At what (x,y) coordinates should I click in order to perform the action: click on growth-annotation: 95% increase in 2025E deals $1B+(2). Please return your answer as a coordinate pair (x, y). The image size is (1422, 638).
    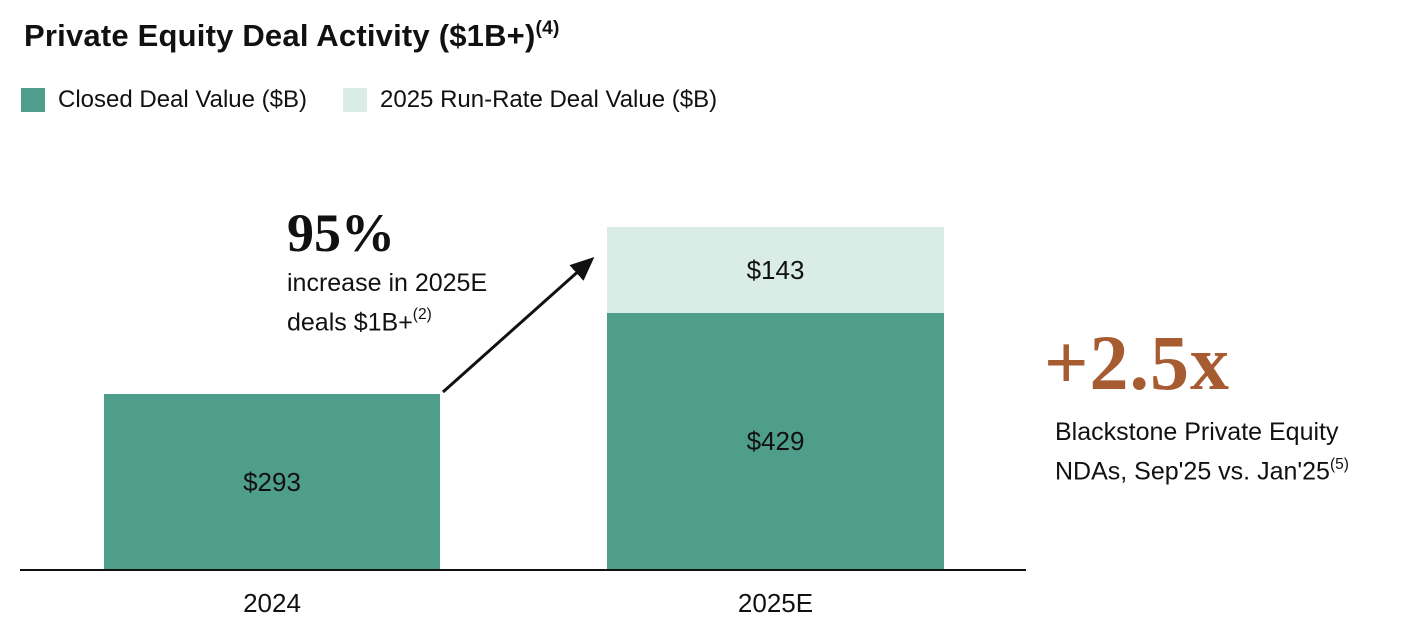
    Looking at the image, I should click on (387, 272).